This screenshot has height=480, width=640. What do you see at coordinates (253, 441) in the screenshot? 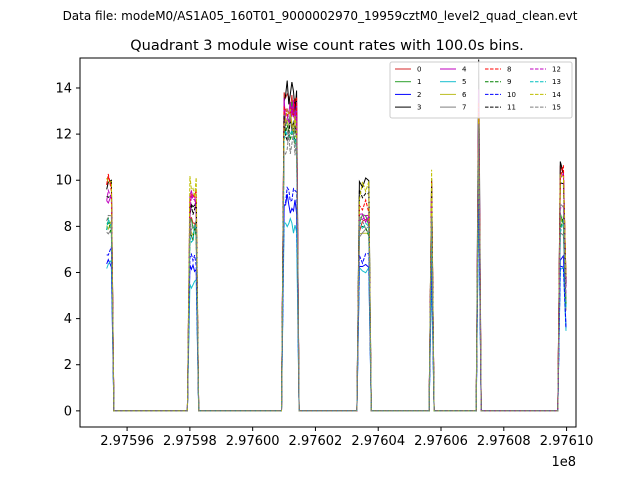
I see `x-tick-label: 2.97600` at bounding box center [253, 441].